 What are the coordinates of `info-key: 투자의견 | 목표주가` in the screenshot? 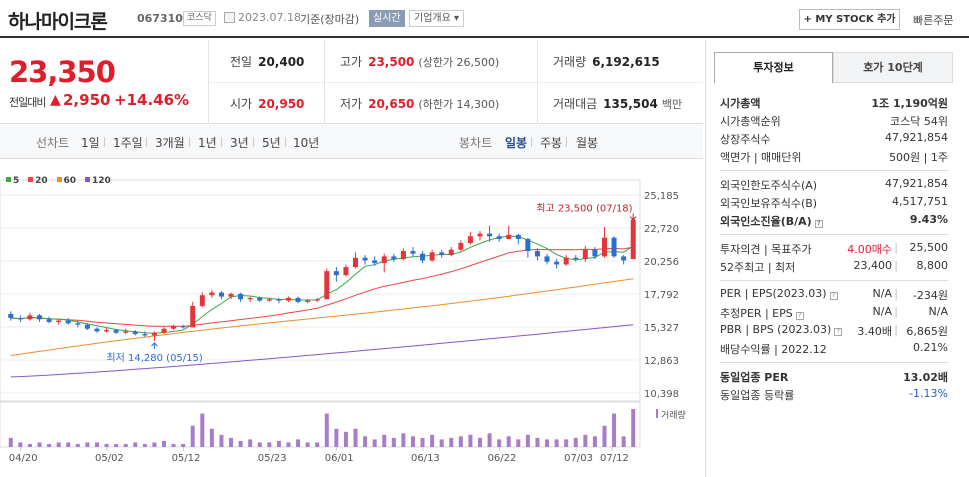 It's located at (766, 249).